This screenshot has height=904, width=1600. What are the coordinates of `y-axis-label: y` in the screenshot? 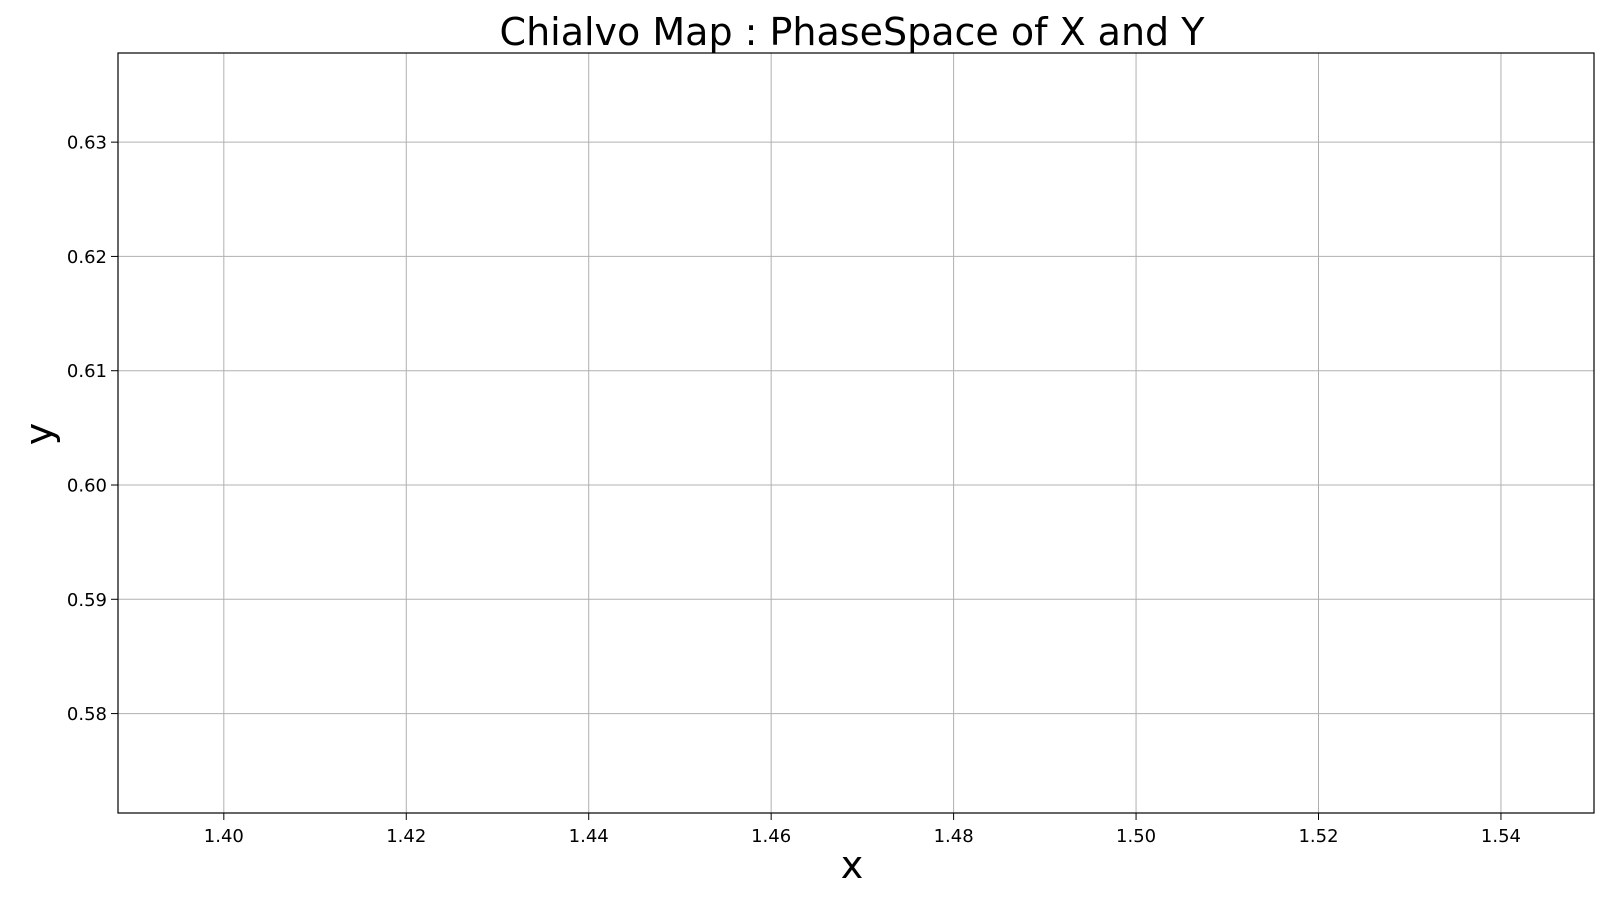 It's located at (39, 434).